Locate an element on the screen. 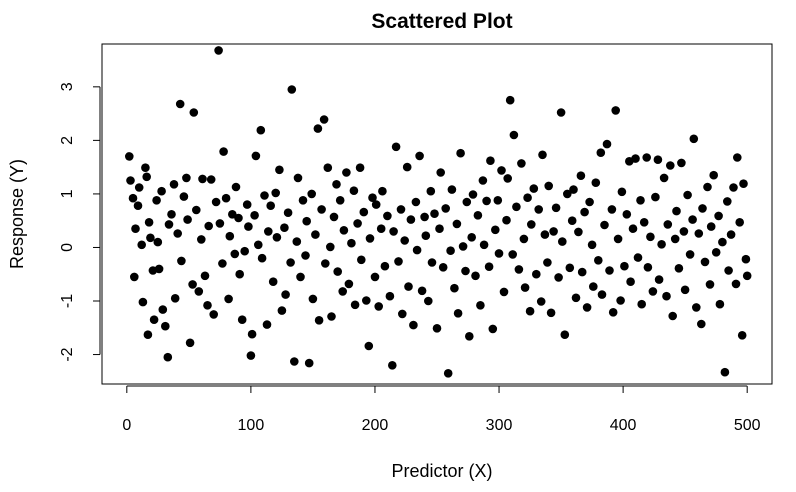  y-tick-label: 3 is located at coordinates (67, 86).